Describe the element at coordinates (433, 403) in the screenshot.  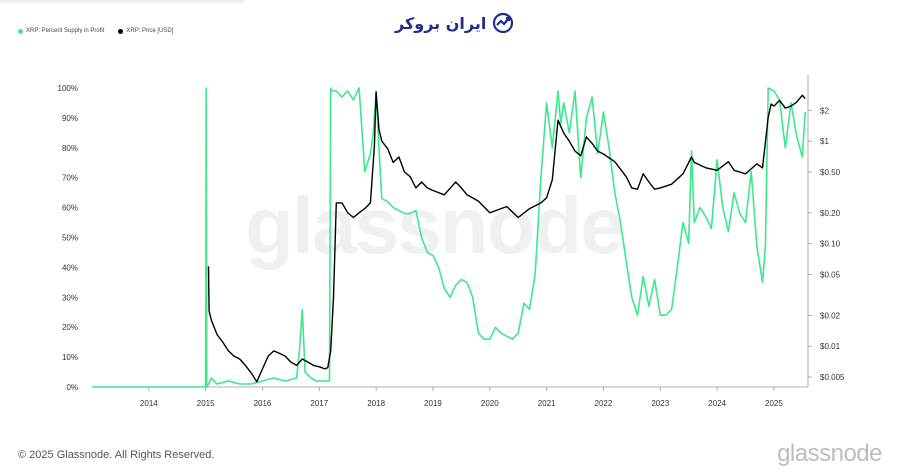
I see `x-tick-label: 2019` at that location.